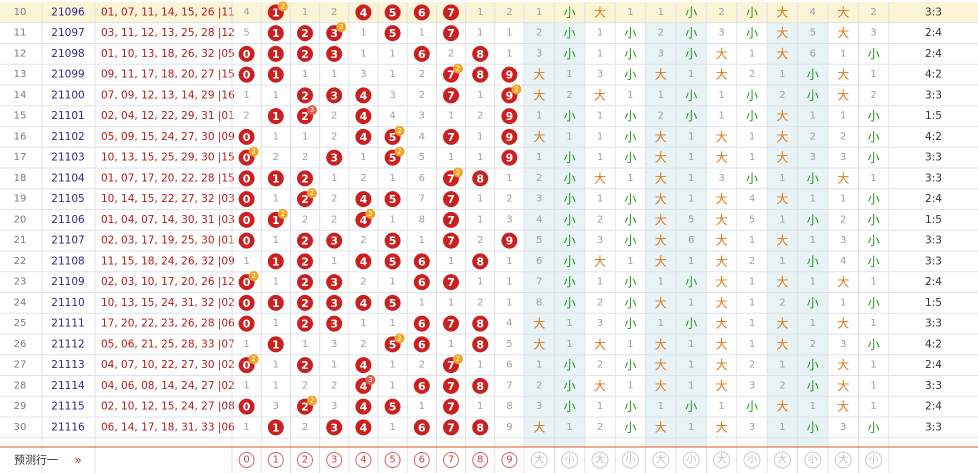 Image resolution: width=978 pixels, height=473 pixels. Describe the element at coordinates (813, 33) in the screenshot. I see `size-omission: 5` at that location.